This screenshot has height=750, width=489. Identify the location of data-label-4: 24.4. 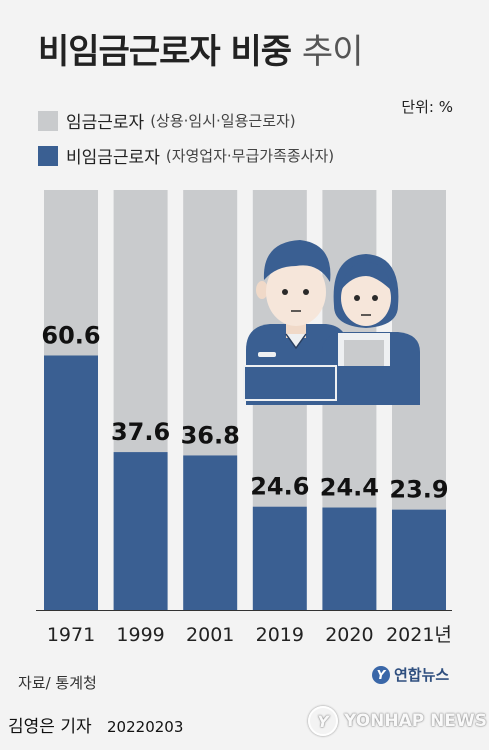
(349, 488).